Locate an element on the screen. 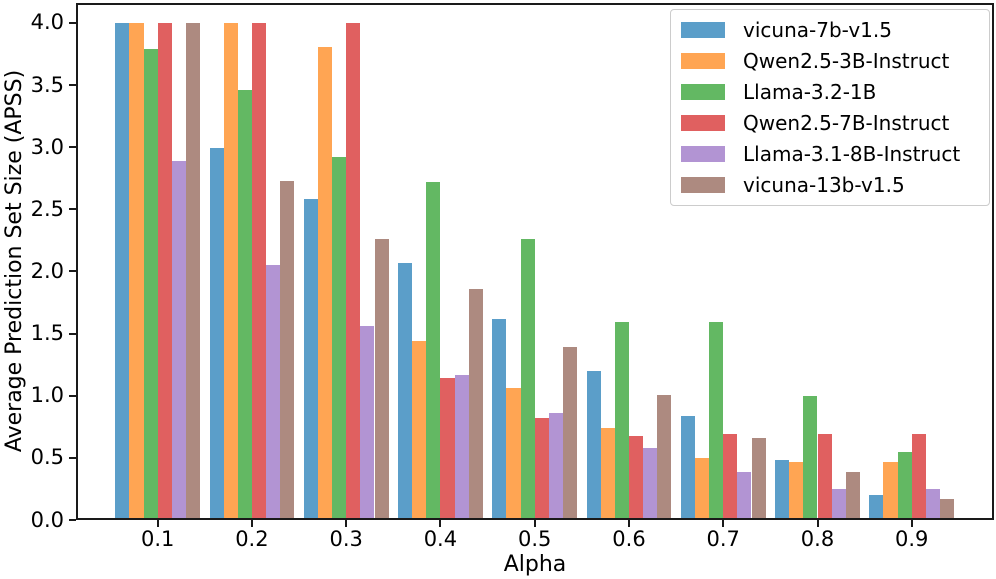 The width and height of the screenshot is (996, 579). bar-Qwen2.5-3B-Instruct-alpha-0.2 is located at coordinates (230, 271).